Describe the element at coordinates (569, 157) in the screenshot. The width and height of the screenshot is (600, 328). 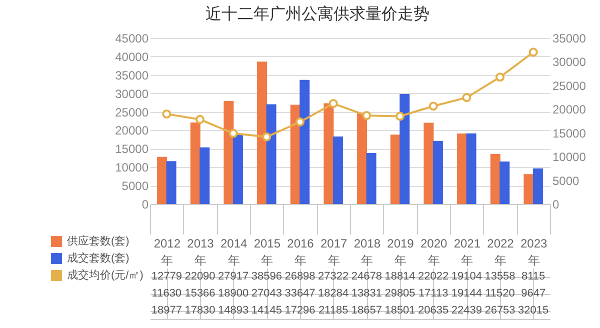
I see `y2-tick-label: 10000` at that location.